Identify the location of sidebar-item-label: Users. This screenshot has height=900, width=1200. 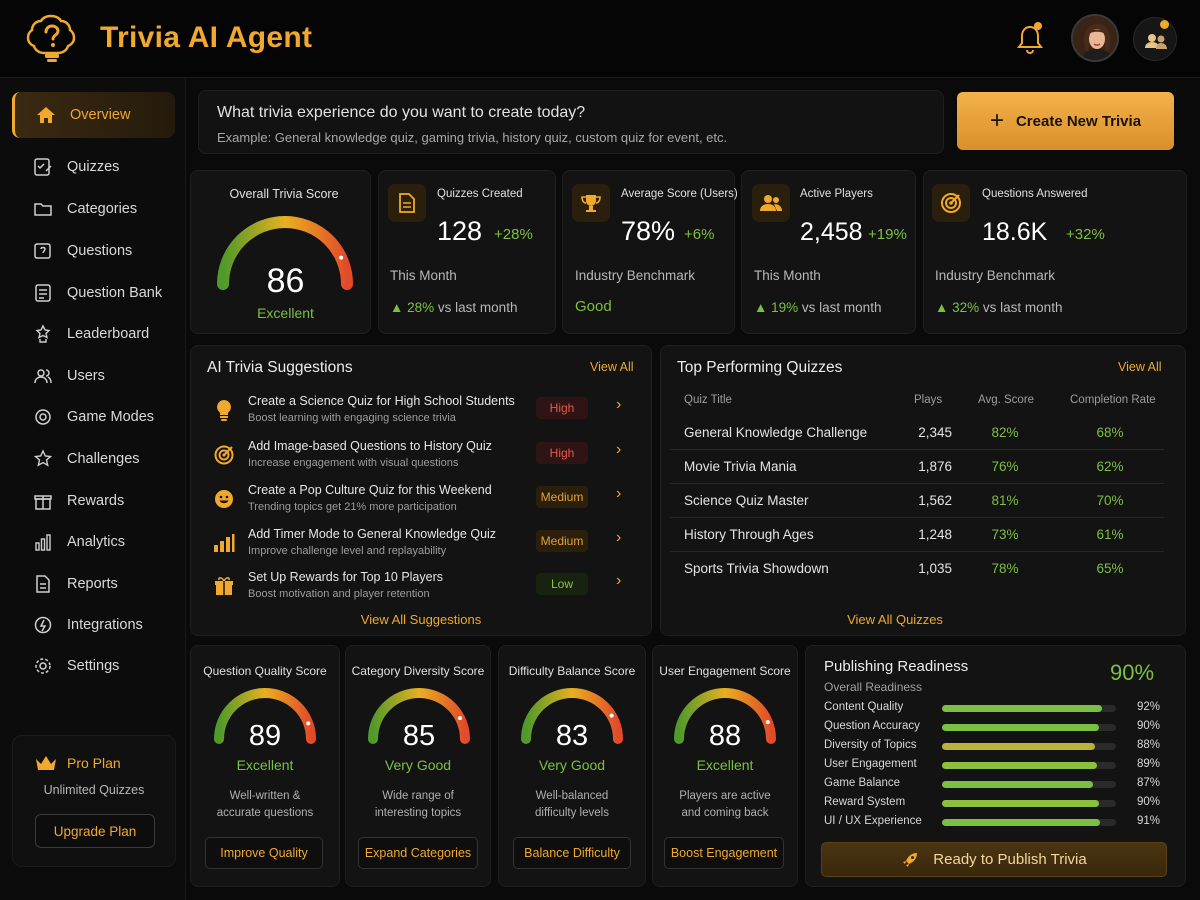
(86, 376).